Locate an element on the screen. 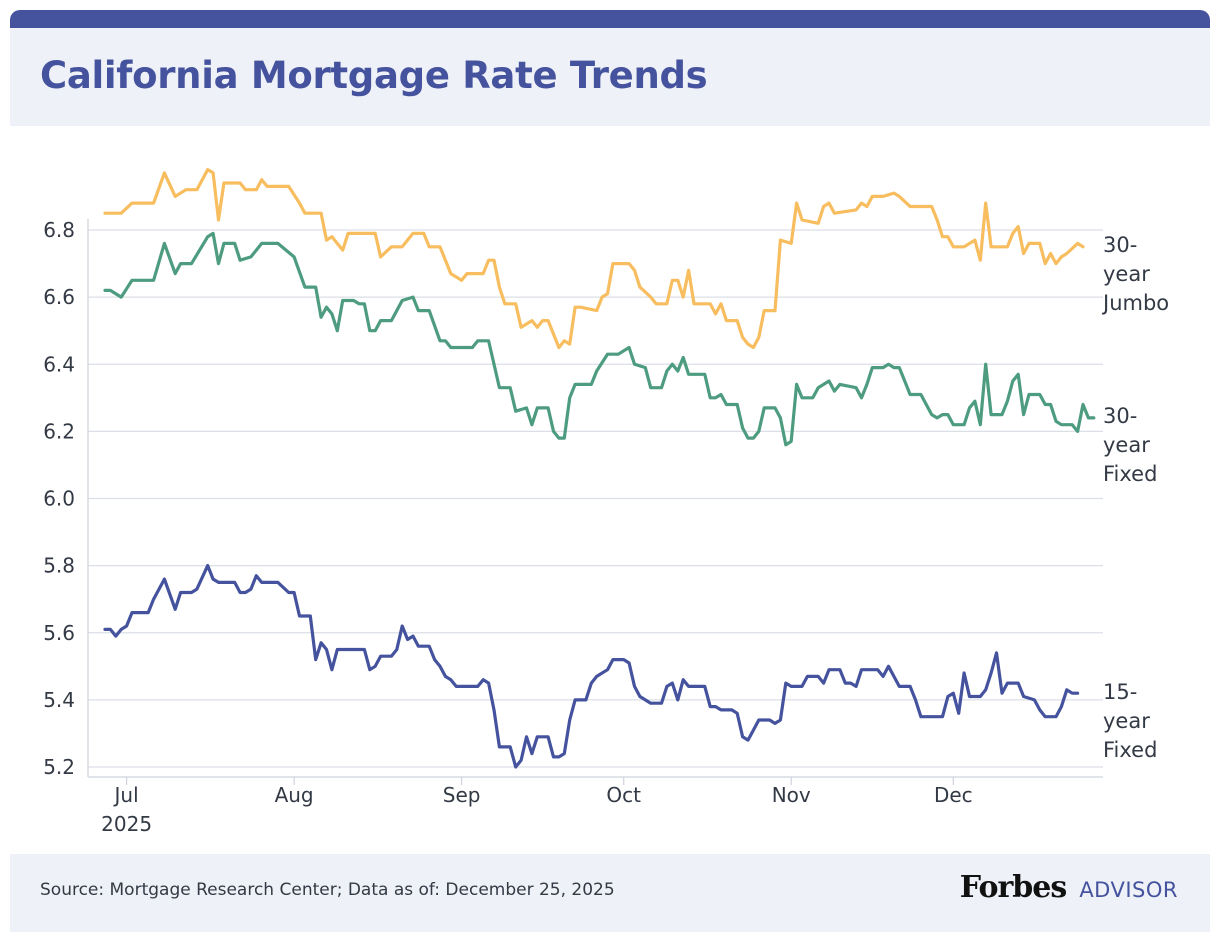  x-tick-sublabel: 2025 is located at coordinates (126, 824).